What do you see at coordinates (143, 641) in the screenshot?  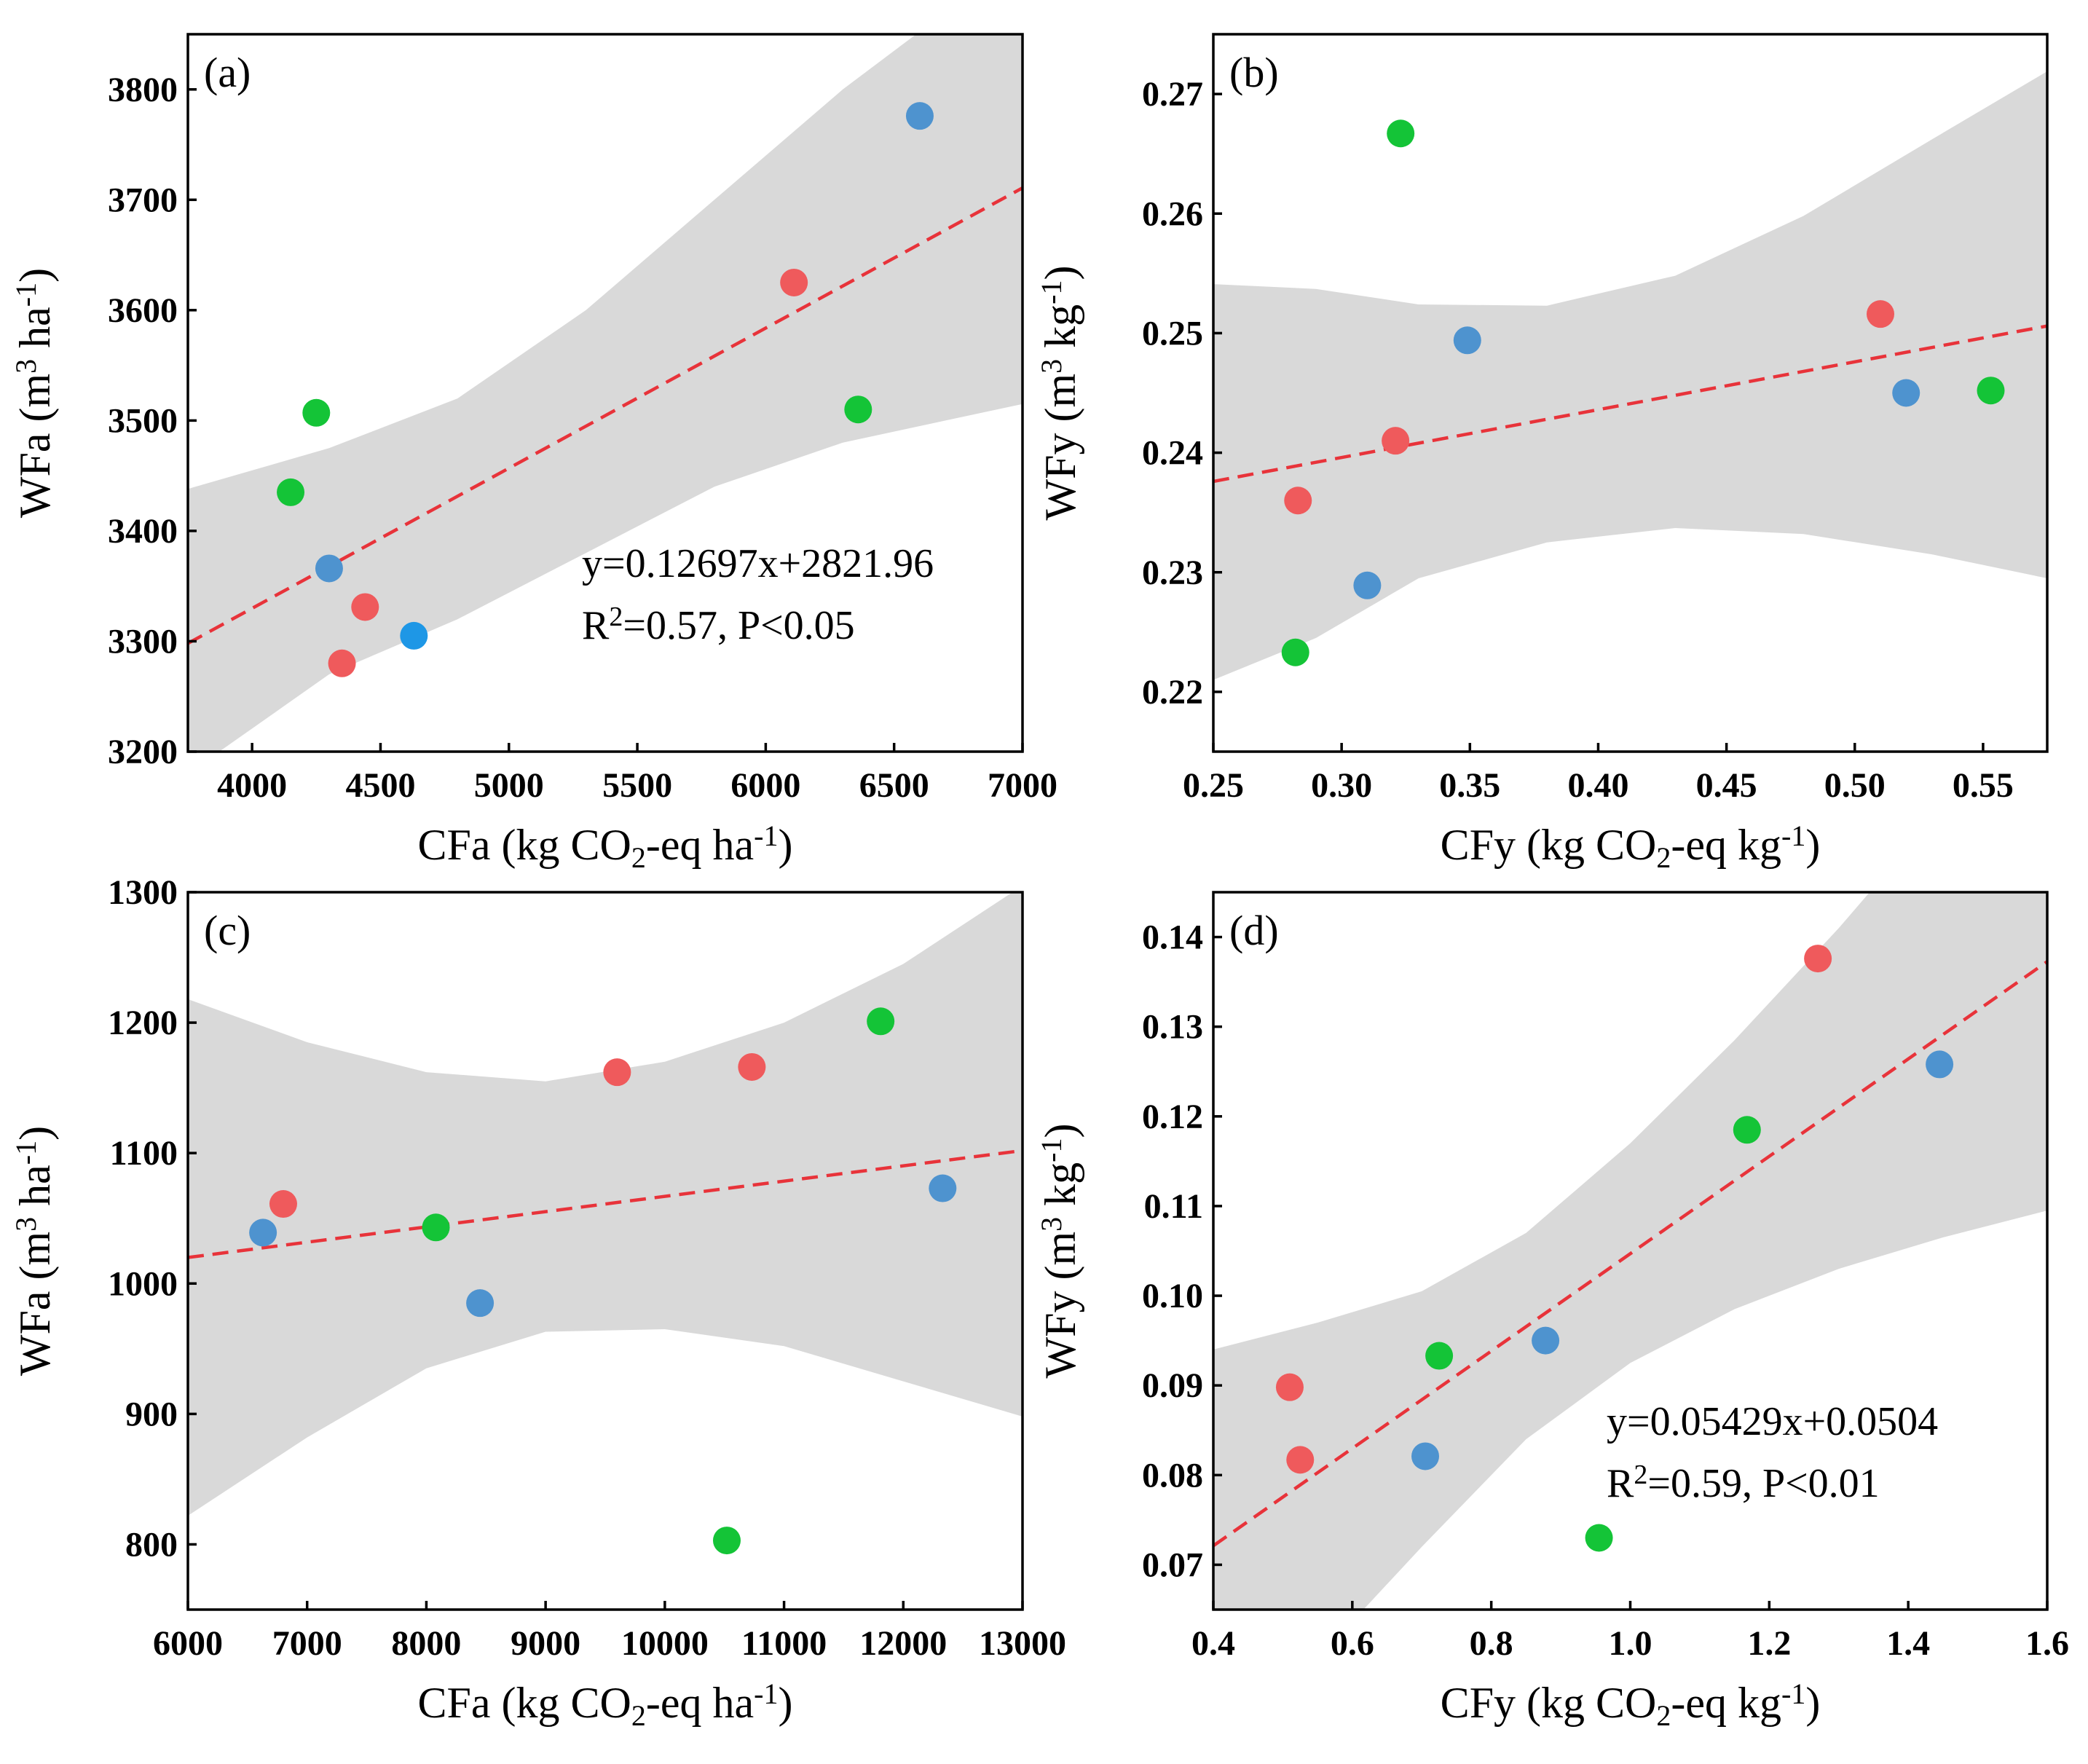 I see `y-tick-label-a-1: 3300` at bounding box center [143, 641].